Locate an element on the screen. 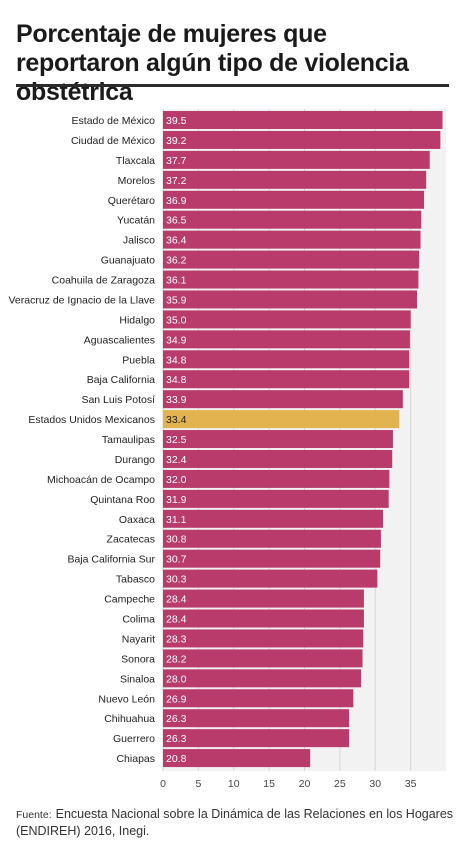 Image resolution: width=465 pixels, height=850 pixels. category-label: Tamaulipas is located at coordinates (128, 440).